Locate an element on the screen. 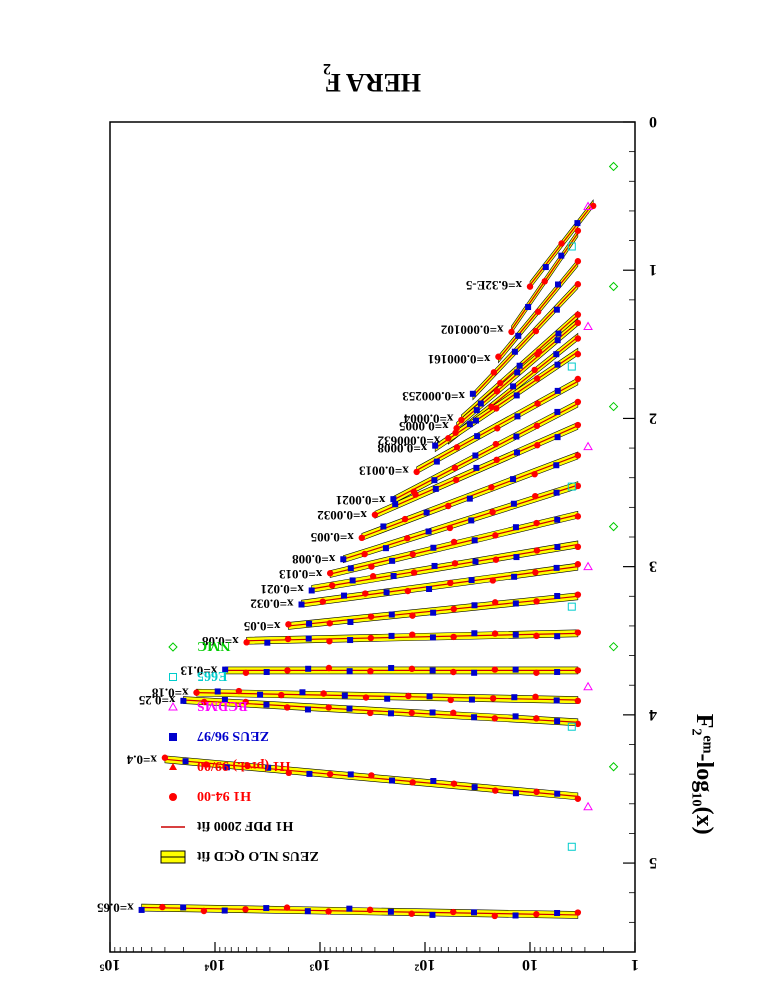  x-tick-label: 10⁵ is located at coordinates (109, 964).